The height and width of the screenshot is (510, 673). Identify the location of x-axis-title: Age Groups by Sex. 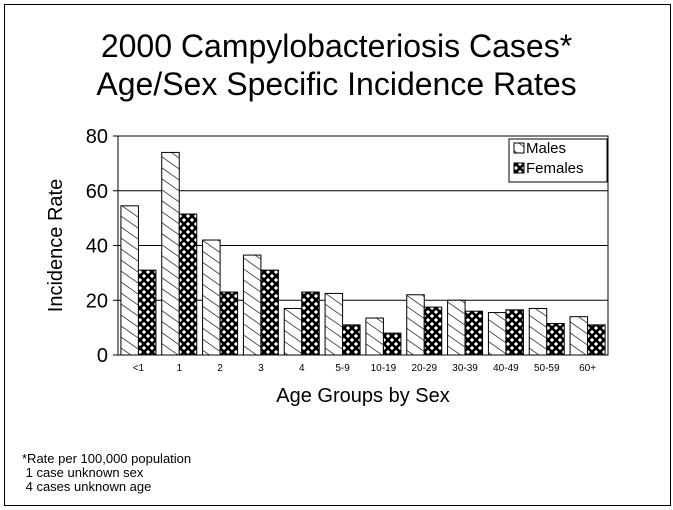
(362, 396).